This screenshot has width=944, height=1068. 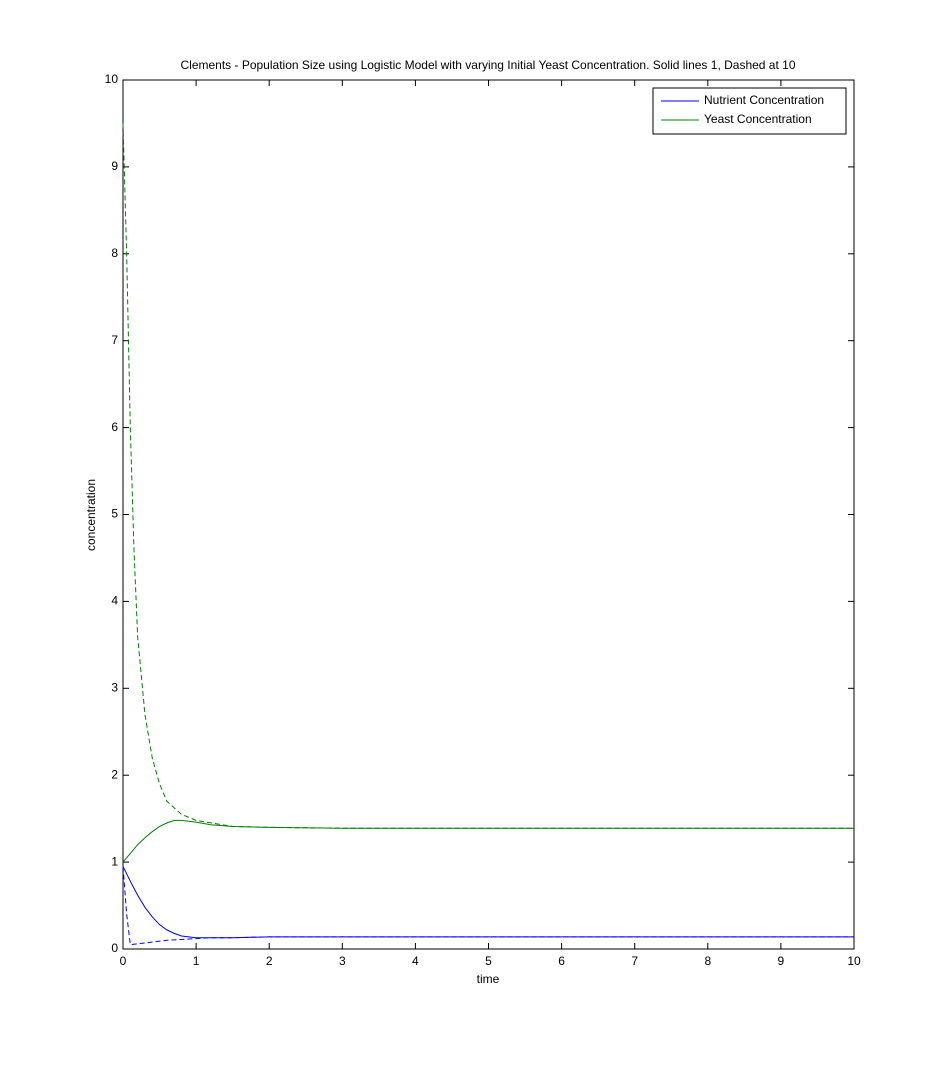 What do you see at coordinates (114, 687) in the screenshot?
I see `y-tick-label: 3` at bounding box center [114, 687].